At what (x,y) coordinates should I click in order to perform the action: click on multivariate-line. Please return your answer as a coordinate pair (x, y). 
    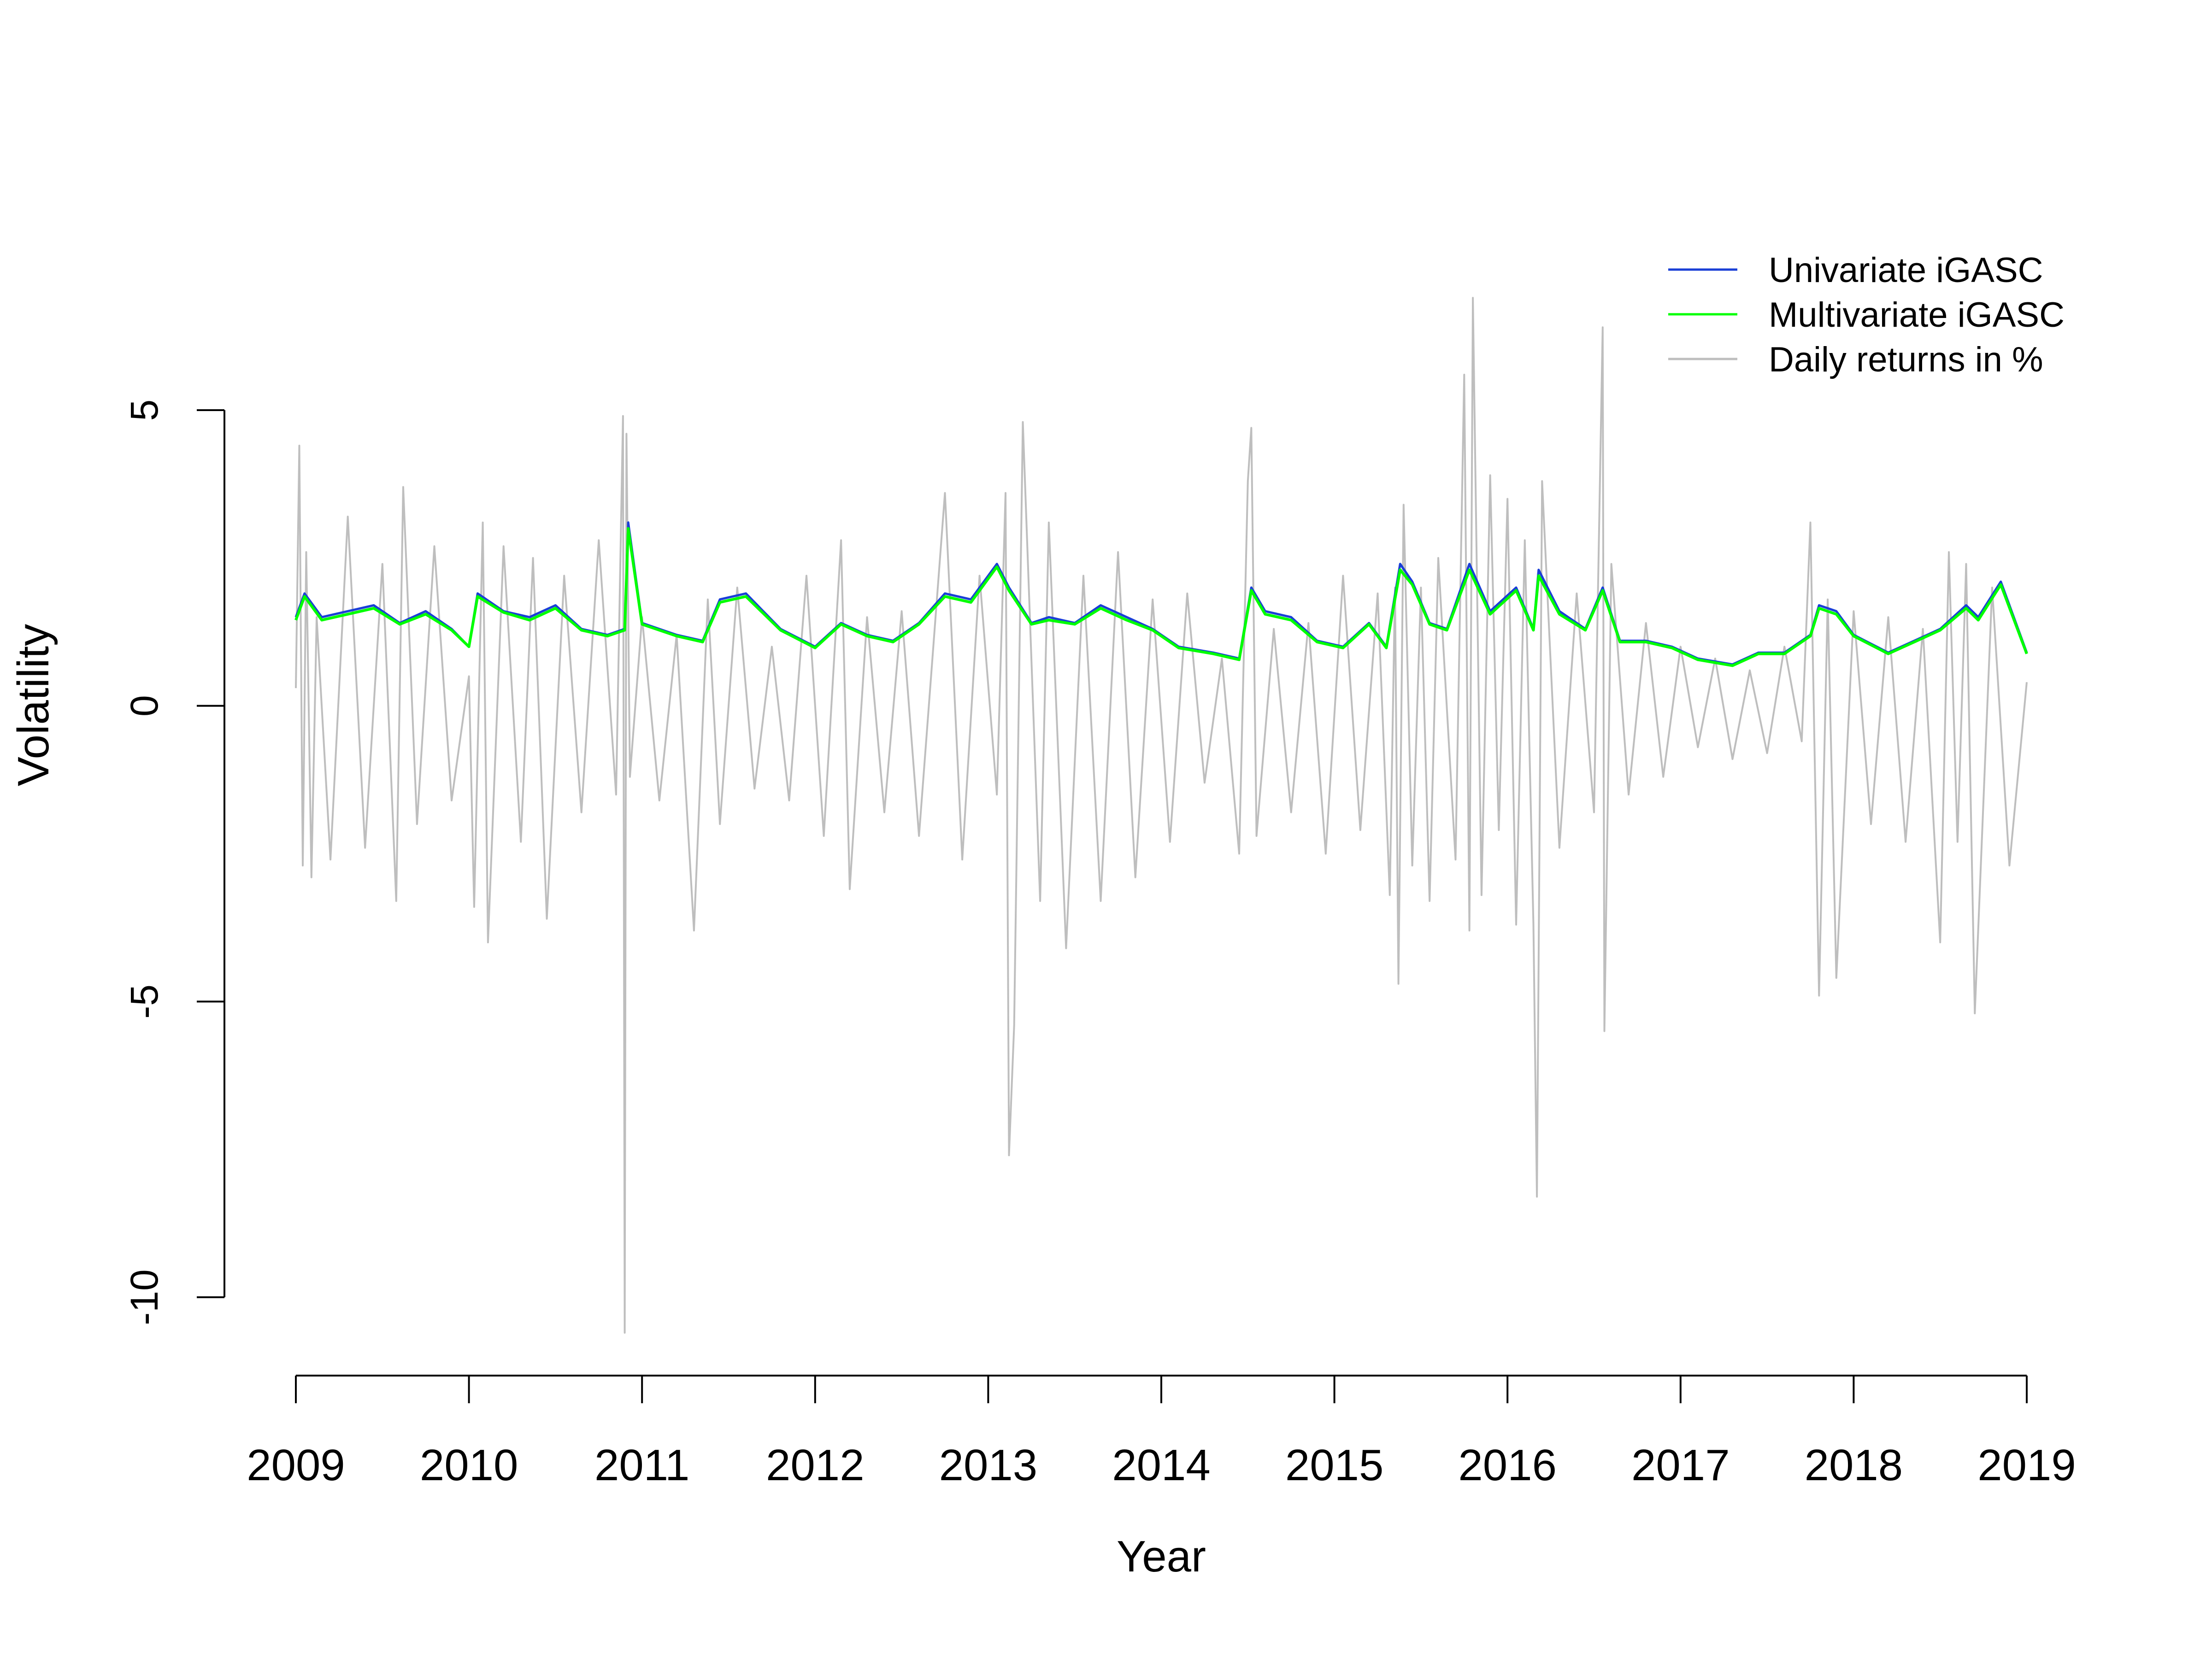
    Looking at the image, I should click on (1161, 597).